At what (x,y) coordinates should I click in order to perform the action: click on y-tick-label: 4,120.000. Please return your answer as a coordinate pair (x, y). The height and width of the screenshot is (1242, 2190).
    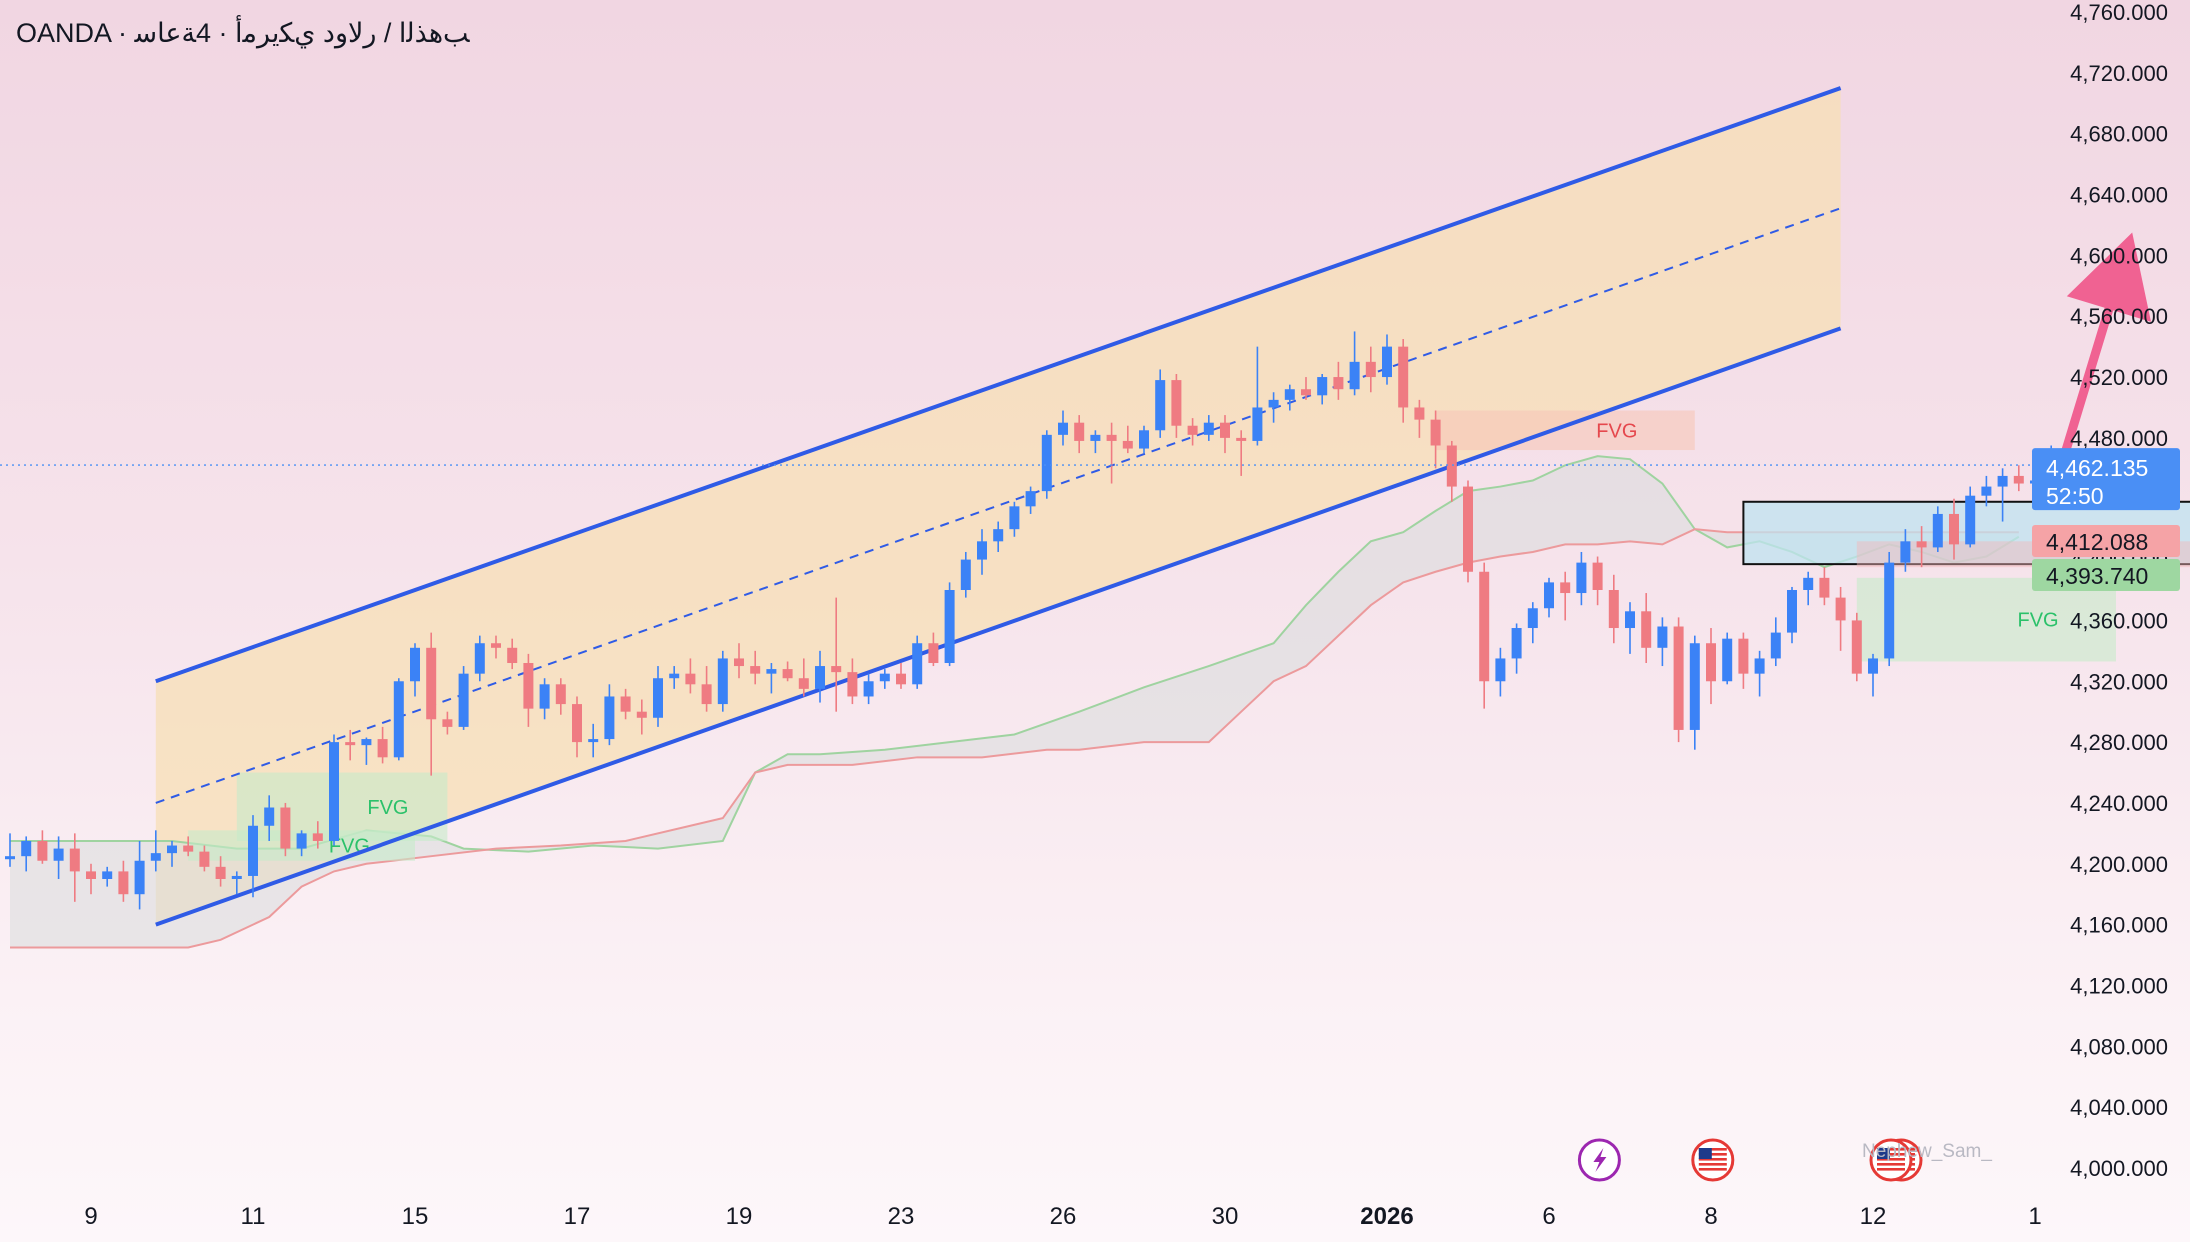
    Looking at the image, I should click on (2119, 985).